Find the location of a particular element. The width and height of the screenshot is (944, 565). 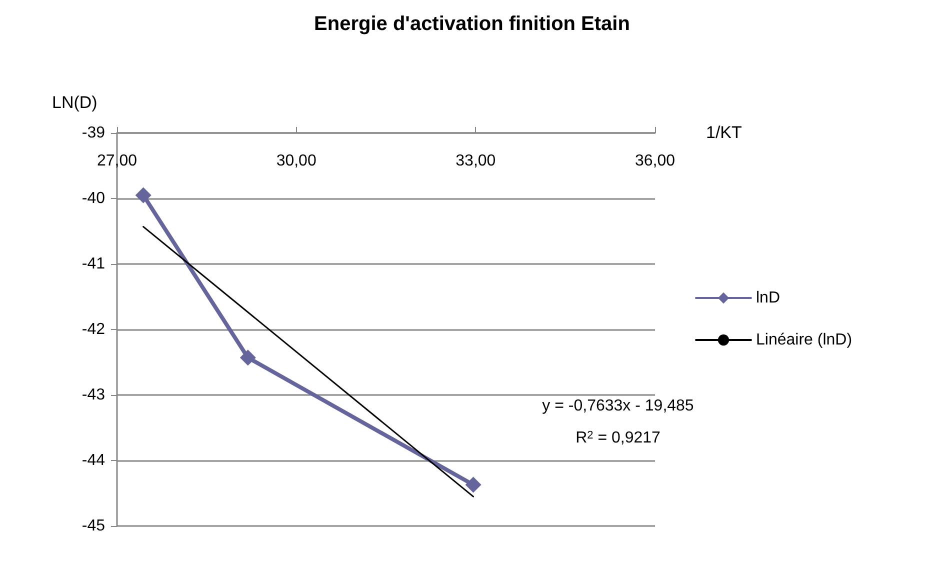

y-tick-label: -43 is located at coordinates (94, 395).